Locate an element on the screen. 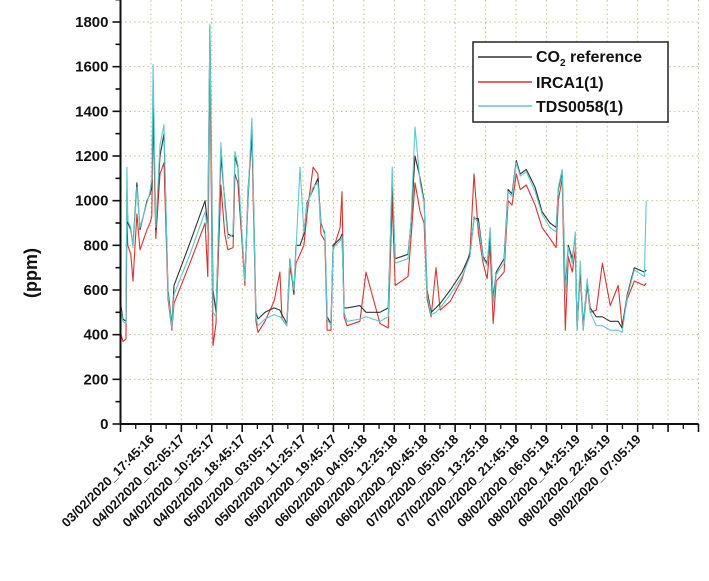 This screenshot has height=581, width=709. y-tick-label: 1800 is located at coordinates (91, 22).